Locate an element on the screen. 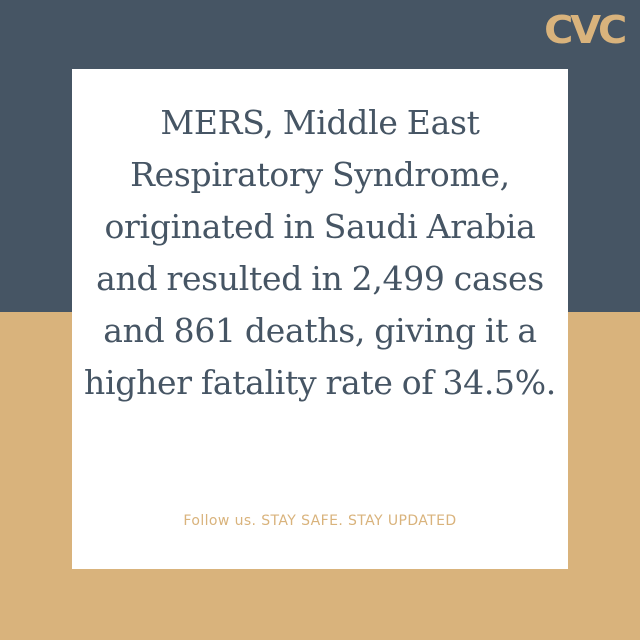 The image size is (640, 640). footer-tagline: Follow us. STAY SAFE. STAY UPDATED is located at coordinates (320, 521).